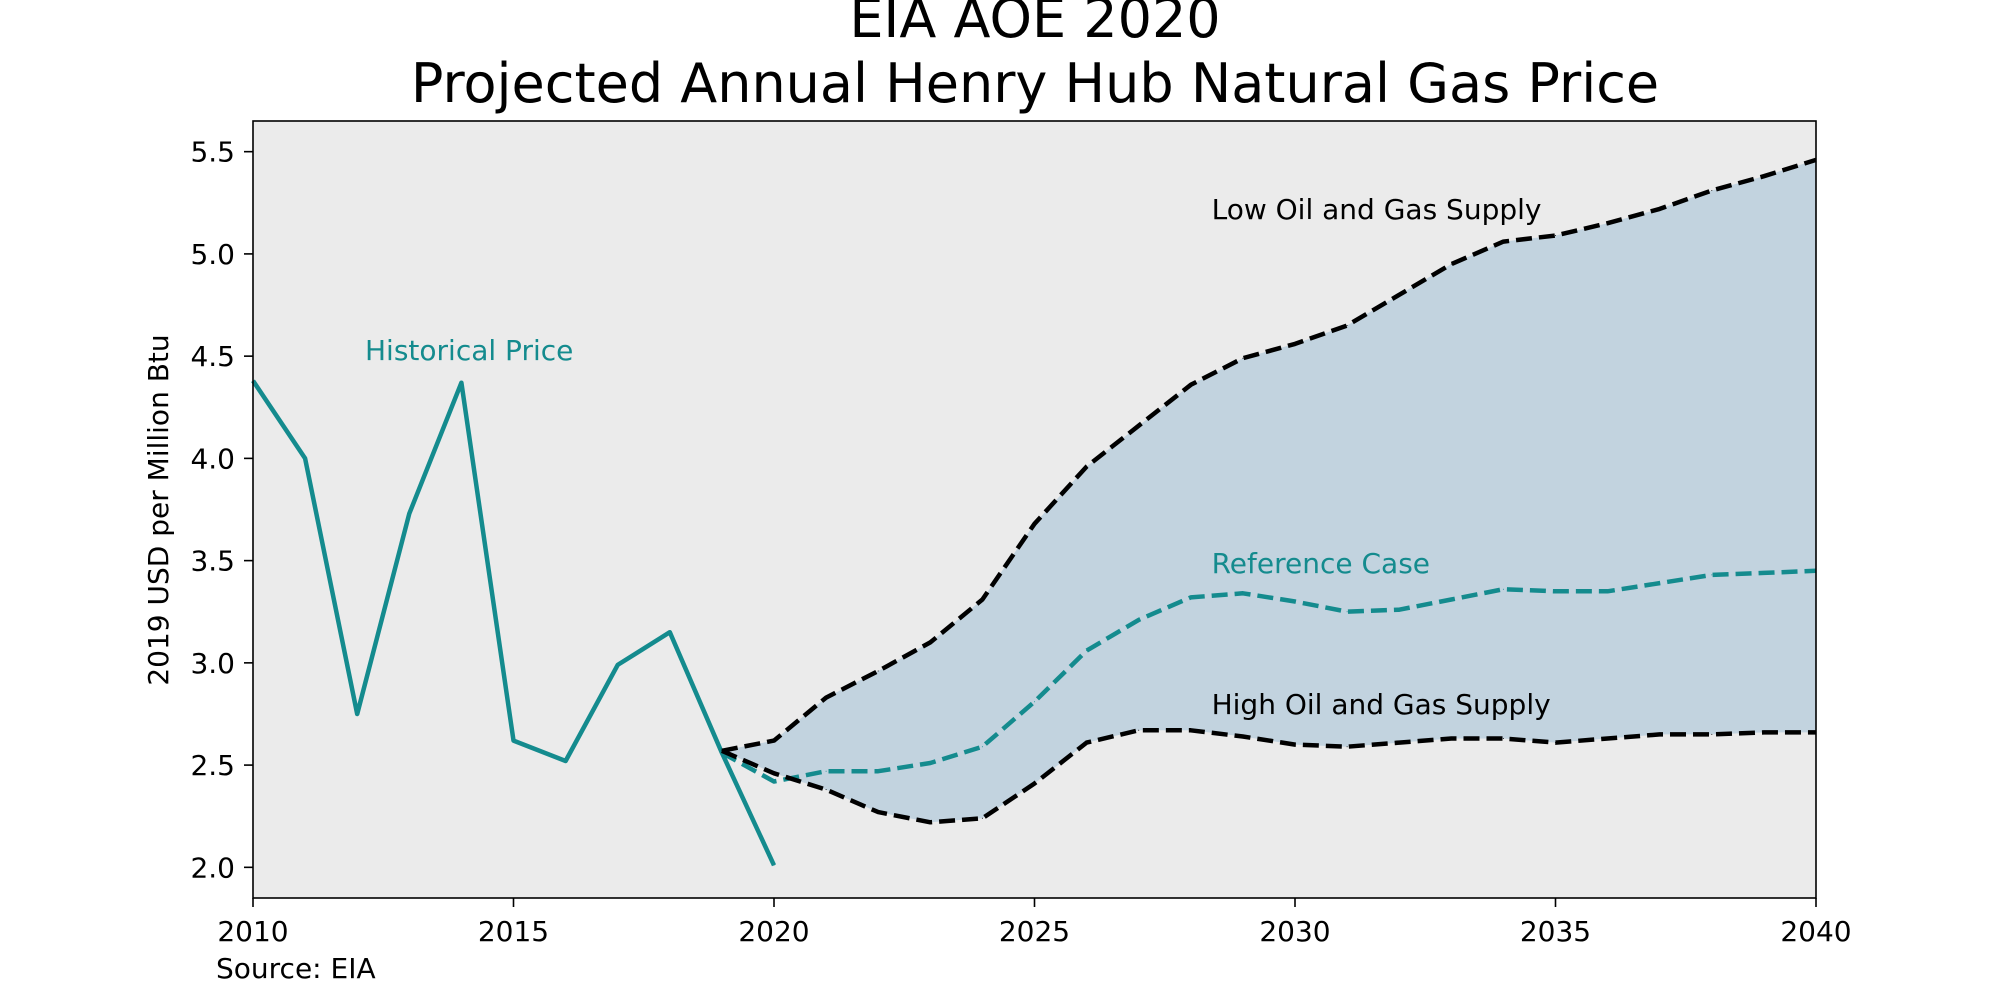  I want to click on x-tick-label: 2020, so click(773, 931).